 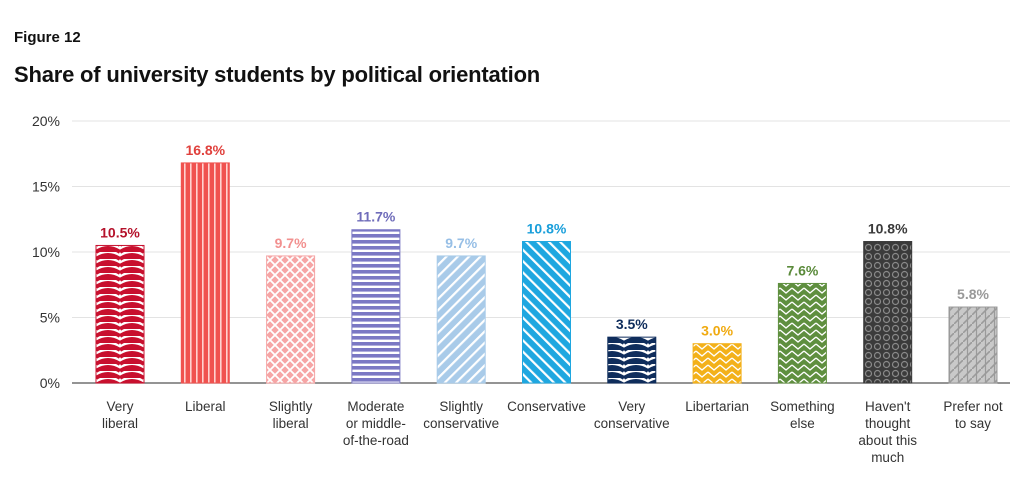 What do you see at coordinates (632, 415) in the screenshot?
I see `category-label: Very conservative` at bounding box center [632, 415].